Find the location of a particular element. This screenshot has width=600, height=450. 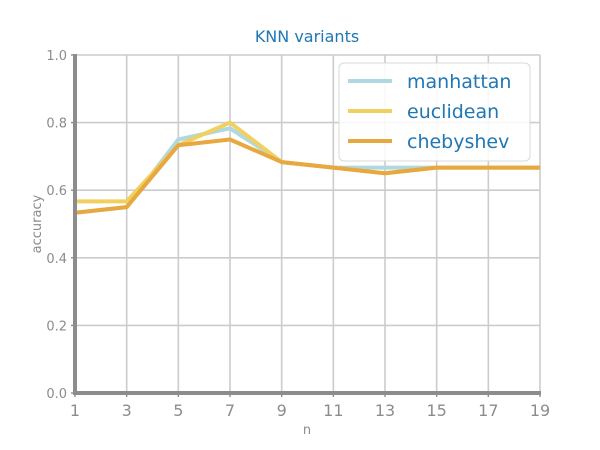

legend-label: chebyshev is located at coordinates (458, 142).